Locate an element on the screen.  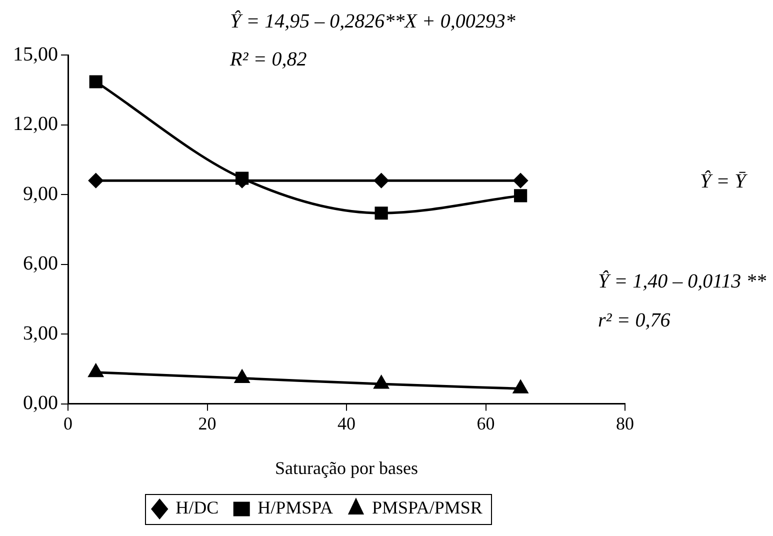
y-tick-label: 12,00 is located at coordinates (35, 124).